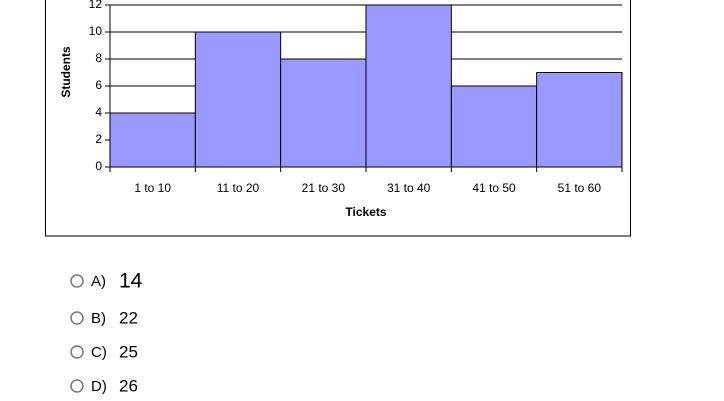 This screenshot has height=401, width=724. I want to click on option-letter: A), so click(98, 281).